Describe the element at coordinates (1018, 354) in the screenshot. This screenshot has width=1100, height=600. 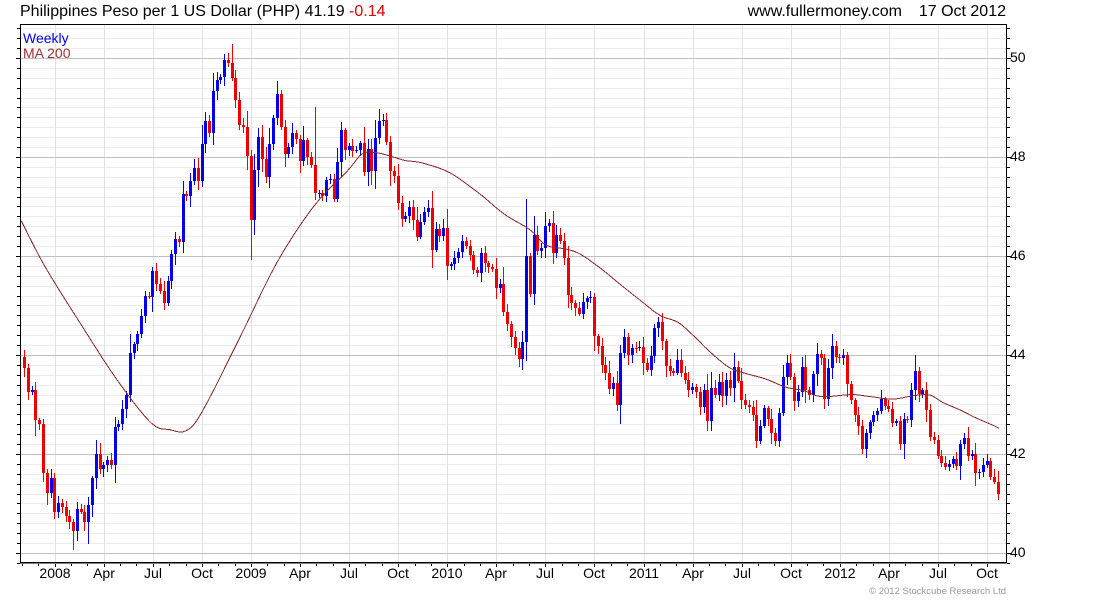
I see `svg-text: 44` at that location.